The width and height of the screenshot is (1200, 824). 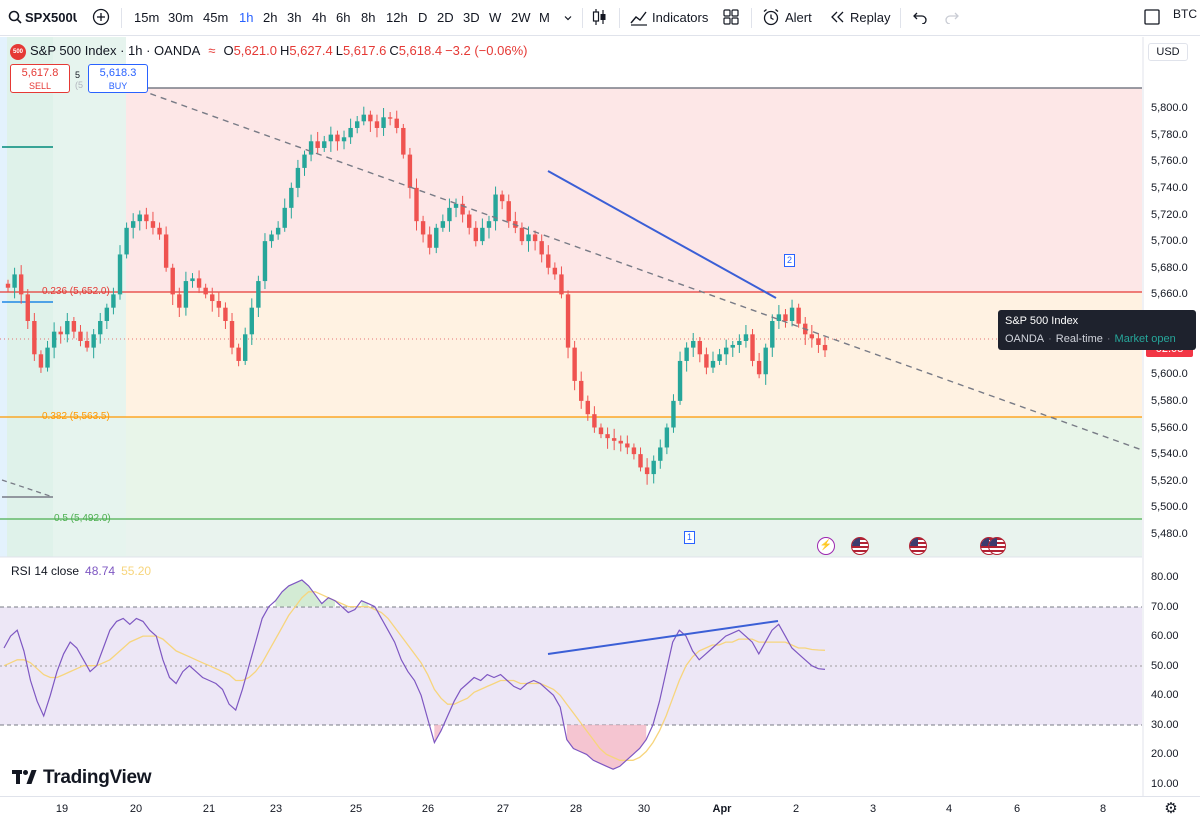 I want to click on legend-title: S&P 500 Index · 1h · OANDA, so click(x=115, y=50).